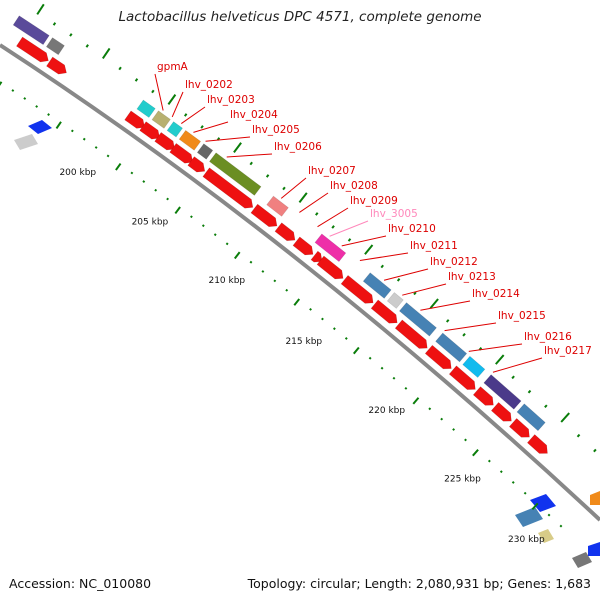  I want to click on gene-label: lhv_0214, so click(496, 294).